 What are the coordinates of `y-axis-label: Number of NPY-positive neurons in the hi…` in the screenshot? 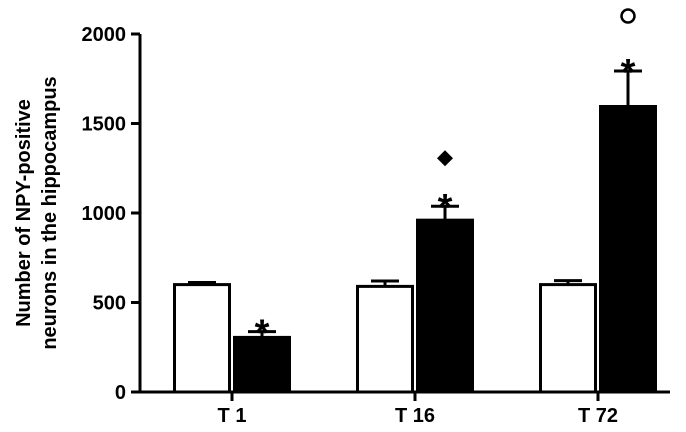 It's located at (37, 212).